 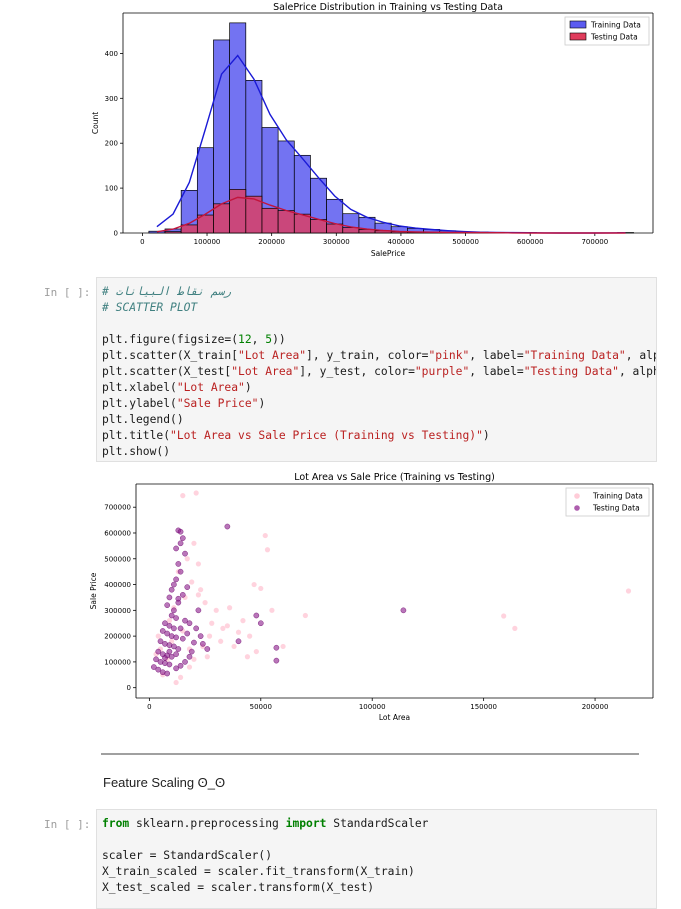 I want to click on code-token: ], y_train, color=, so click(x=367, y=355).